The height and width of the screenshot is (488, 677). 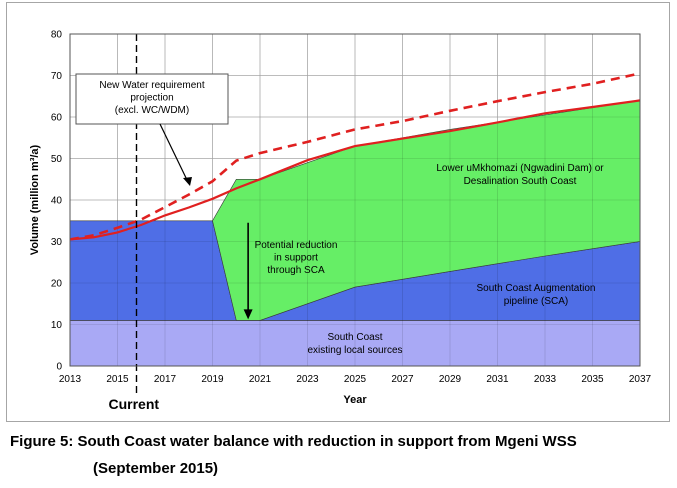 What do you see at coordinates (174, 153) in the screenshot?
I see `projection-callout-pointer` at bounding box center [174, 153].